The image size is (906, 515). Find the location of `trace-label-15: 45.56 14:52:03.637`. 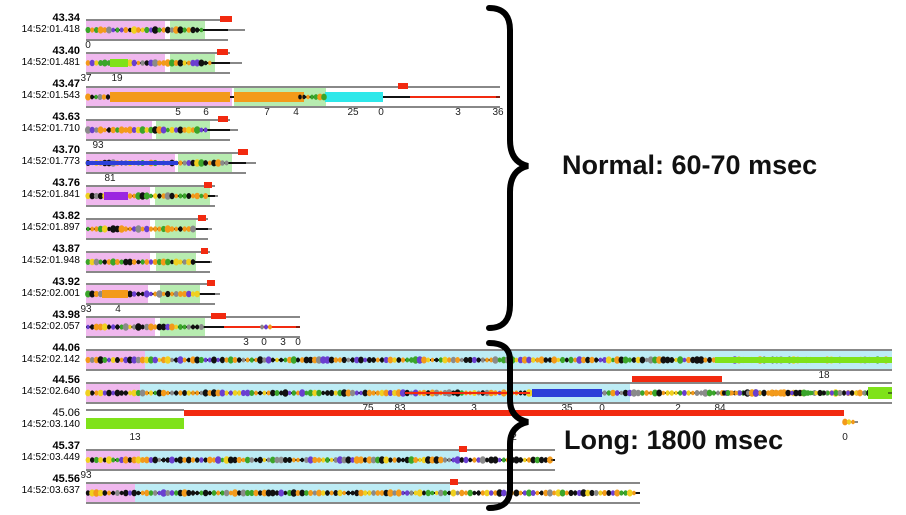

trace-label-15: 45.56 14:52:03.637 is located at coordinates (40, 484).